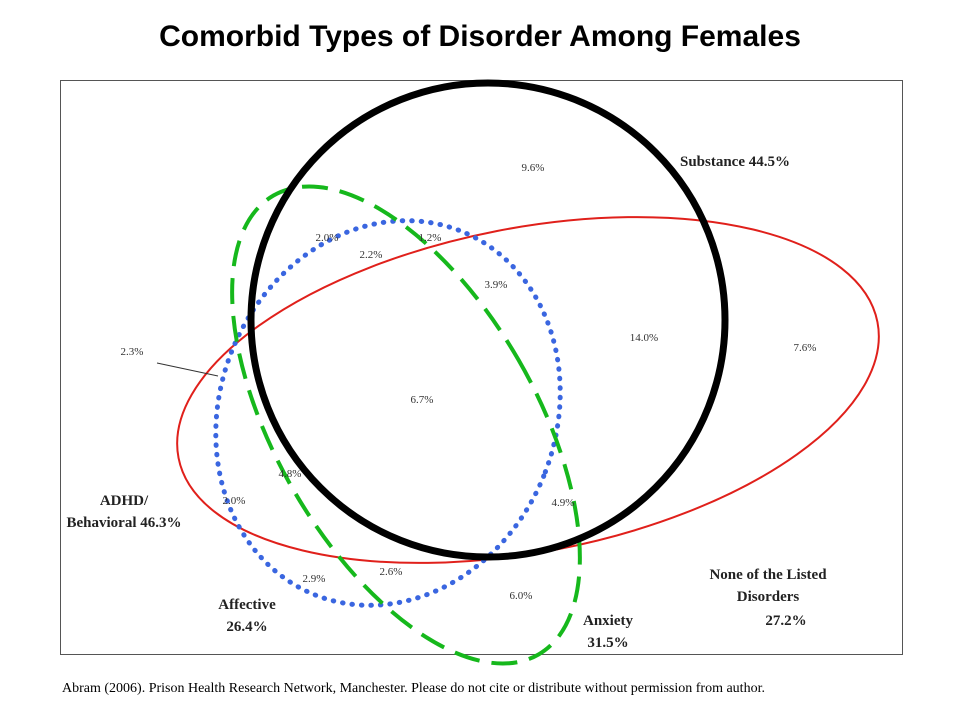 This screenshot has width=960, height=720. What do you see at coordinates (124, 501) in the screenshot?
I see `set-label-adhd: ADHD/` at bounding box center [124, 501].